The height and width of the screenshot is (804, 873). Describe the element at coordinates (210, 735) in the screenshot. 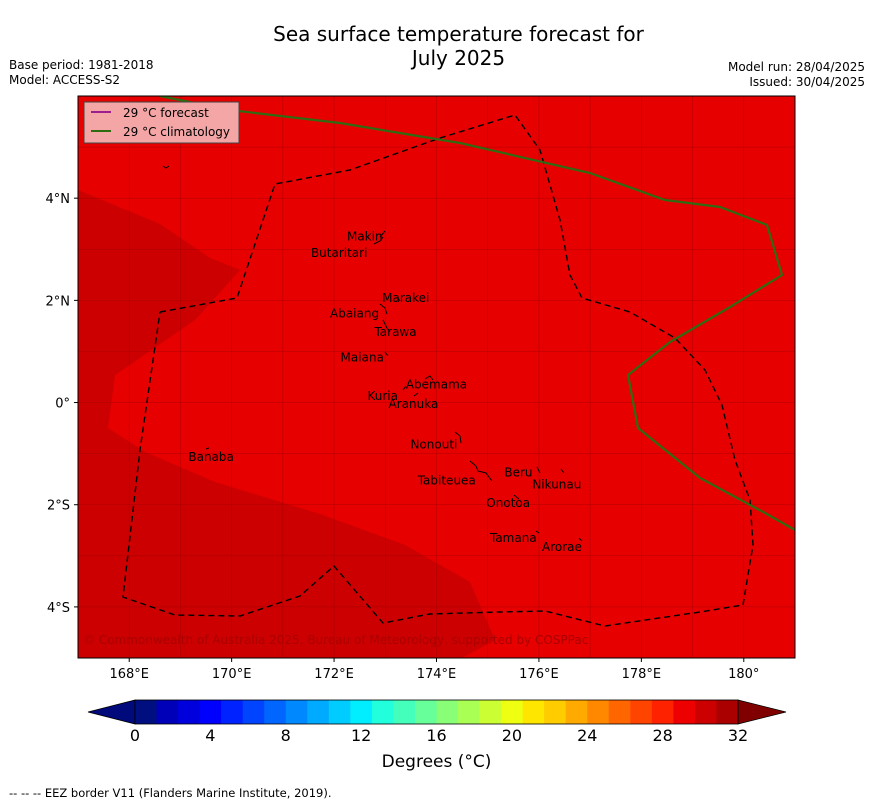

I see `colorbar-tick-label: 4` at that location.